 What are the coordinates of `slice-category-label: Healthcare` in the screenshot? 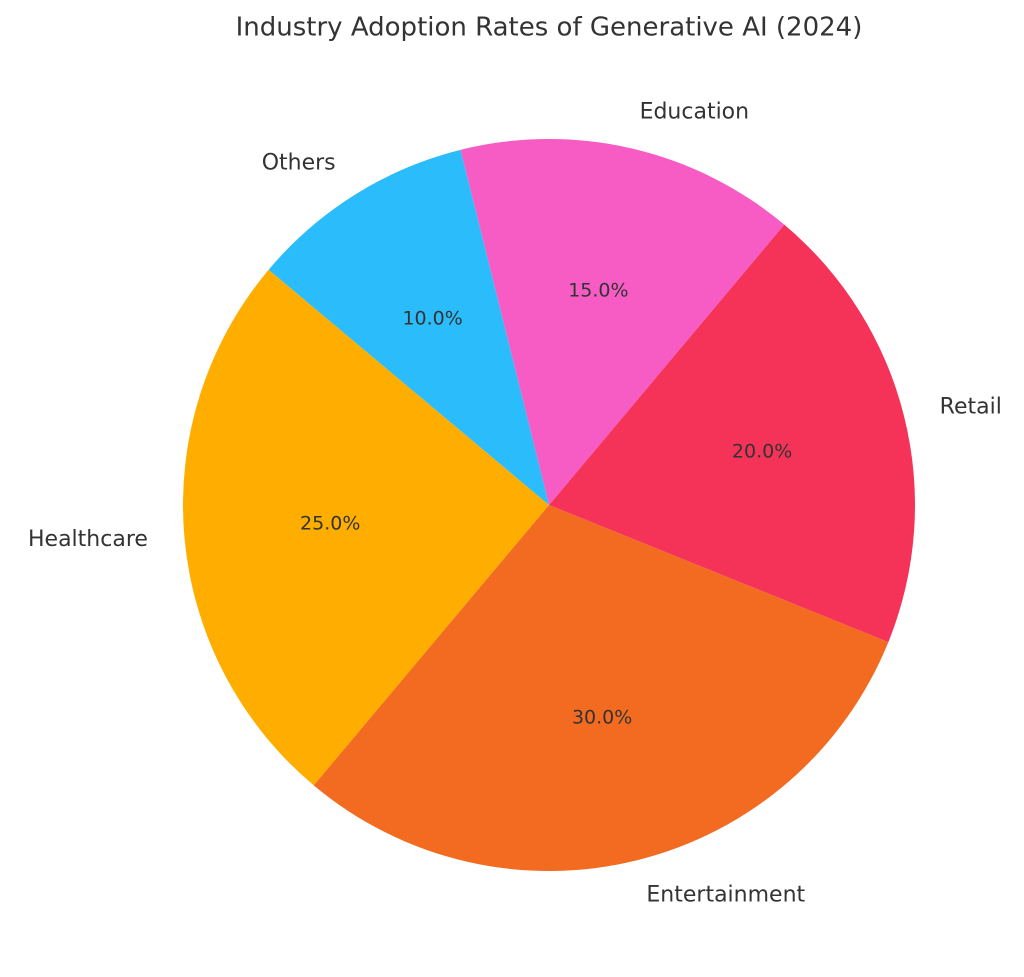 It's located at (88, 539).